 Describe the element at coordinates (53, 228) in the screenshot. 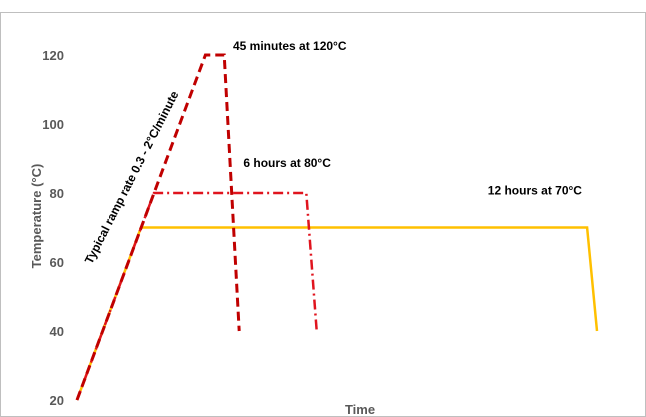

I see `y-axis-ticks: 20 40 60 80 100 120` at that location.